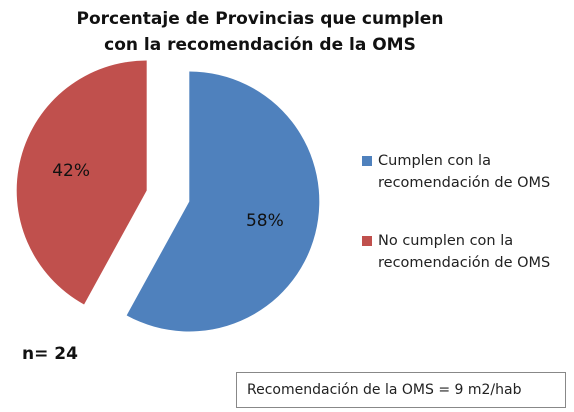 This screenshot has height=412, width=574. I want to click on legend-item: No cumplen con la recomendación de OMS, so click(464, 252).